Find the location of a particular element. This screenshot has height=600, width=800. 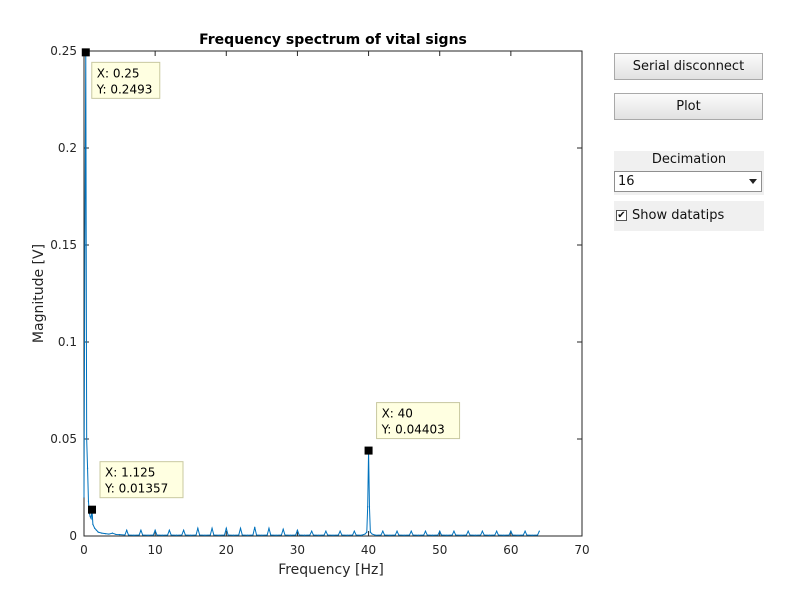

y-tick-label: 0.1 is located at coordinates (67, 342).